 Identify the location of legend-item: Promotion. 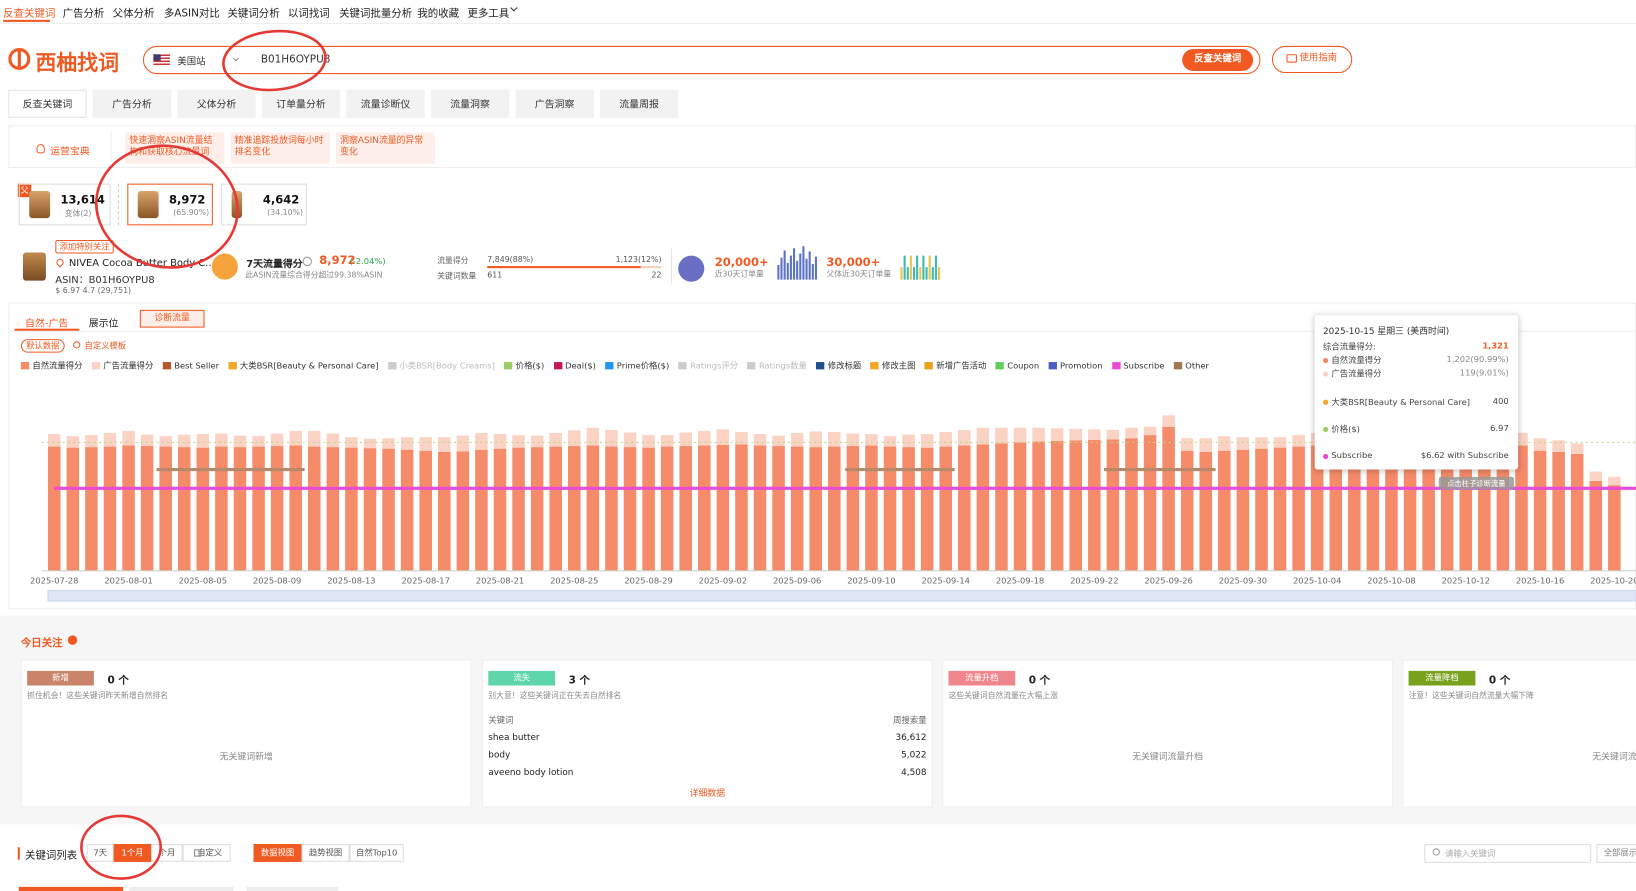
(1075, 365).